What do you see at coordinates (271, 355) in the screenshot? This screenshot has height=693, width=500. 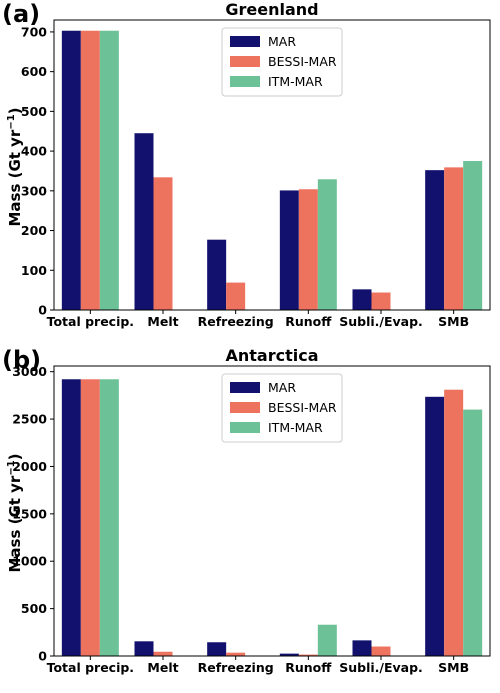 I see `antarctica-chart-title: Antarctica` at bounding box center [271, 355].